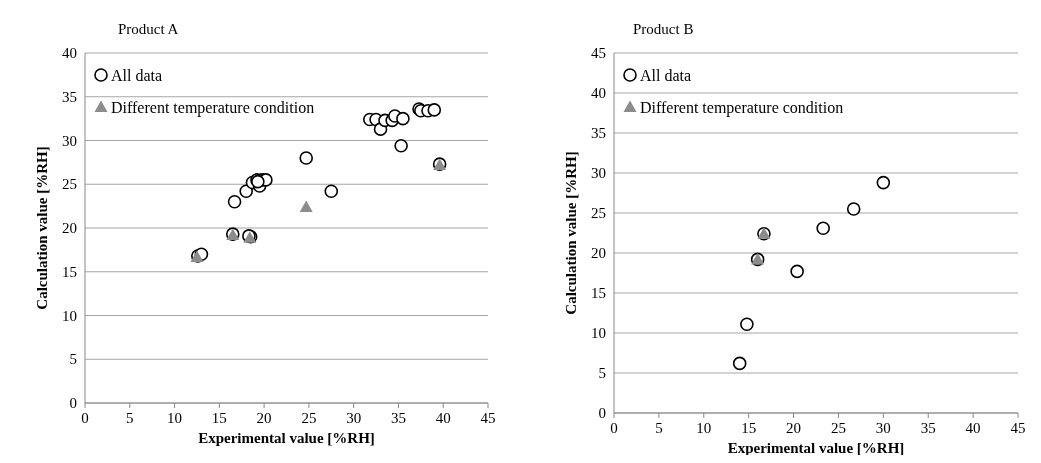 The height and width of the screenshot is (463, 1041). I want to click on y-tick-label: 45, so click(598, 53).